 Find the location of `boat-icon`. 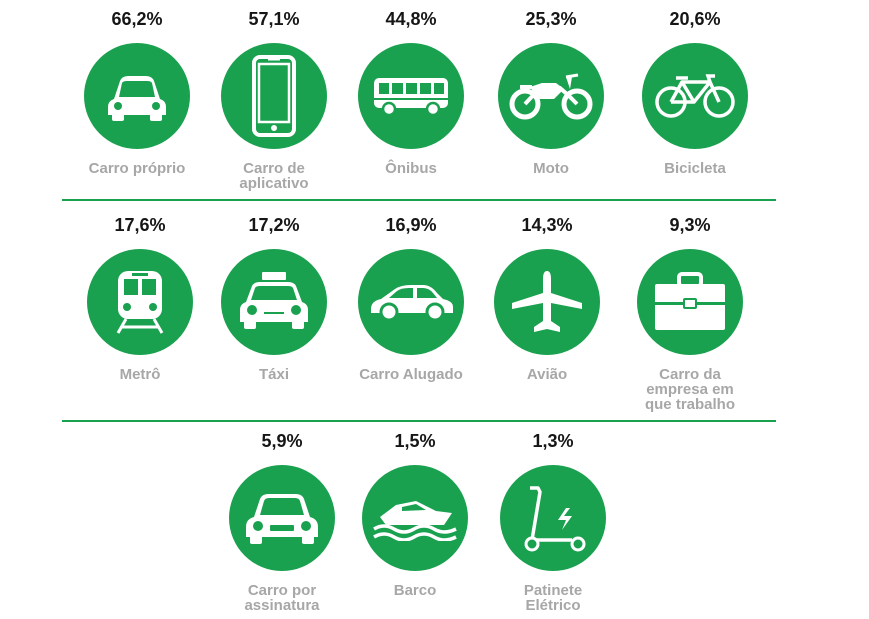

boat-icon is located at coordinates (415, 518).